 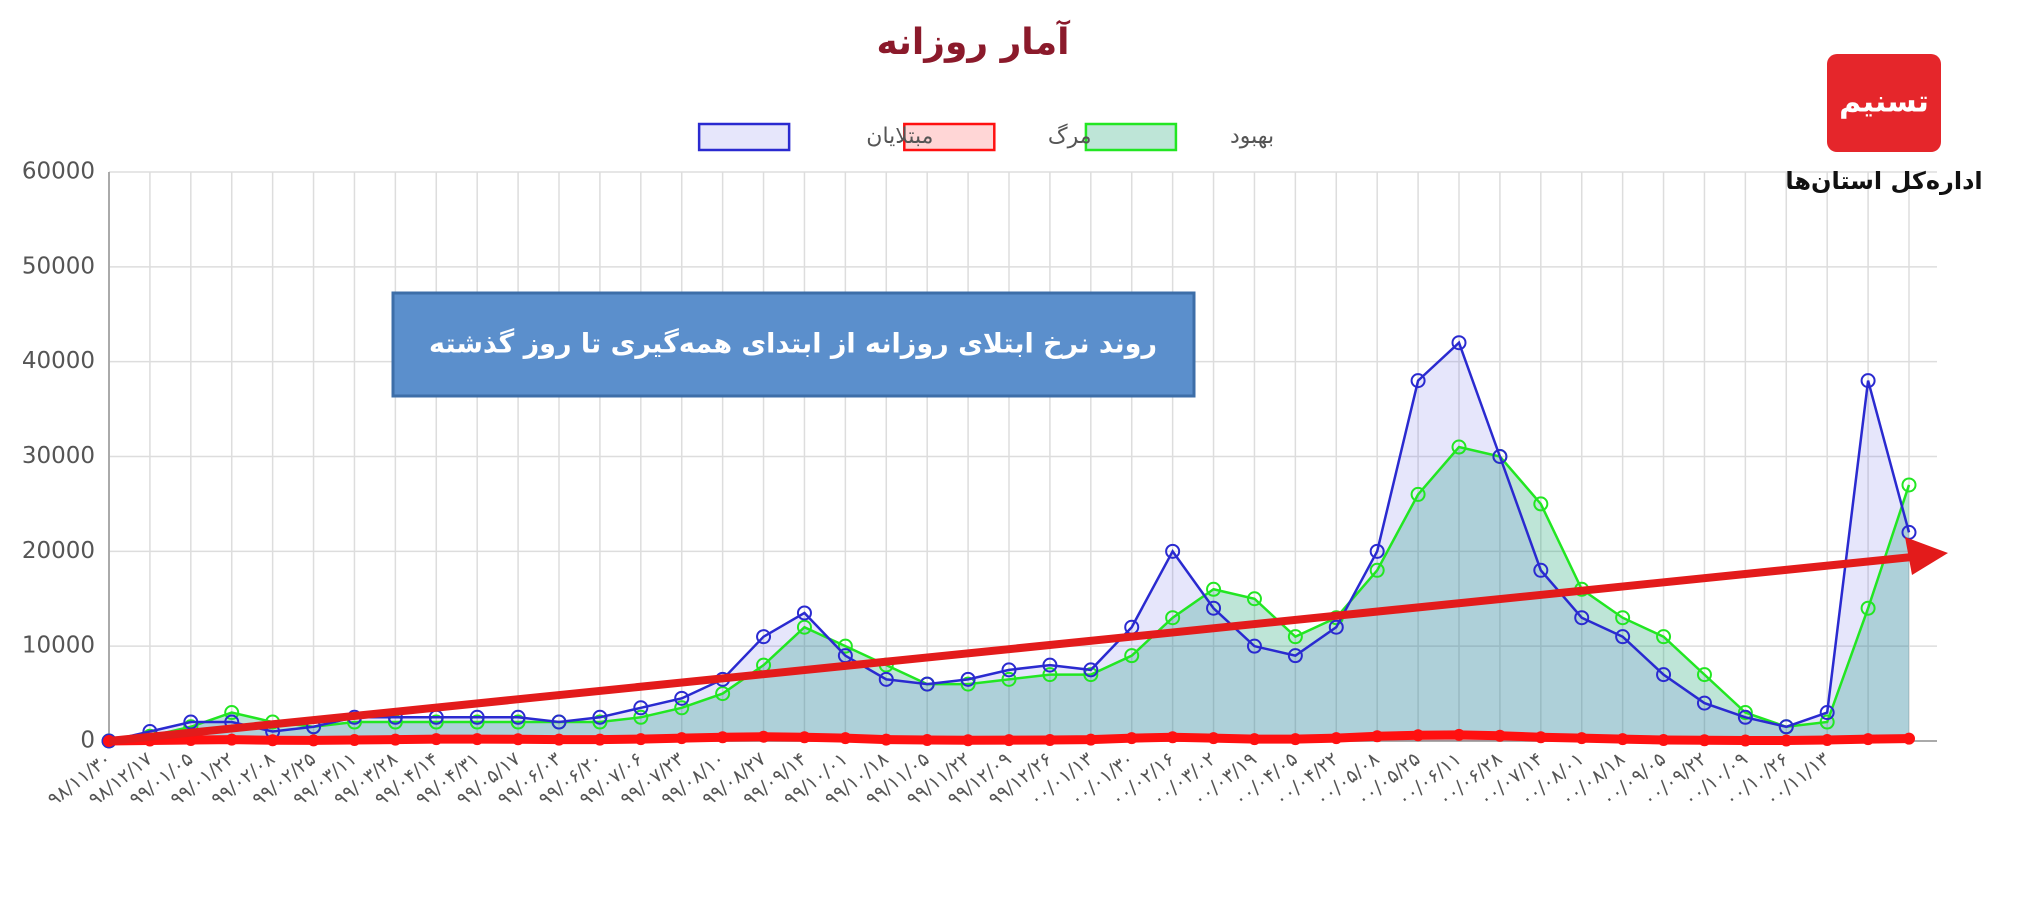 I want to click on source-label: اداره‌کل استان‌ها, so click(x=1883, y=181).